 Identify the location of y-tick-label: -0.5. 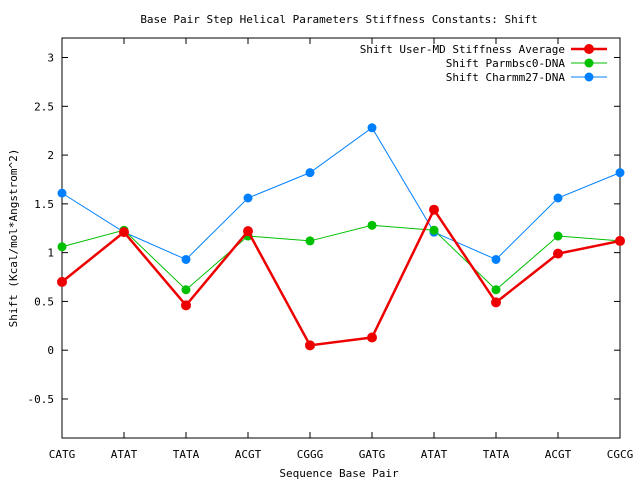
(41, 399).